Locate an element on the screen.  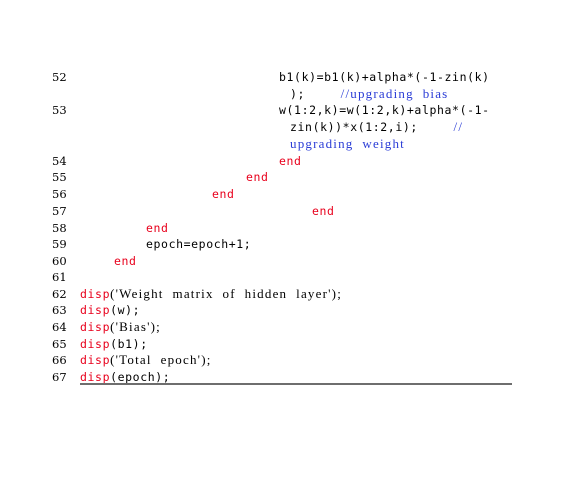
code-token: ('Weight matrix of hidden layer'); is located at coordinates (226, 293).